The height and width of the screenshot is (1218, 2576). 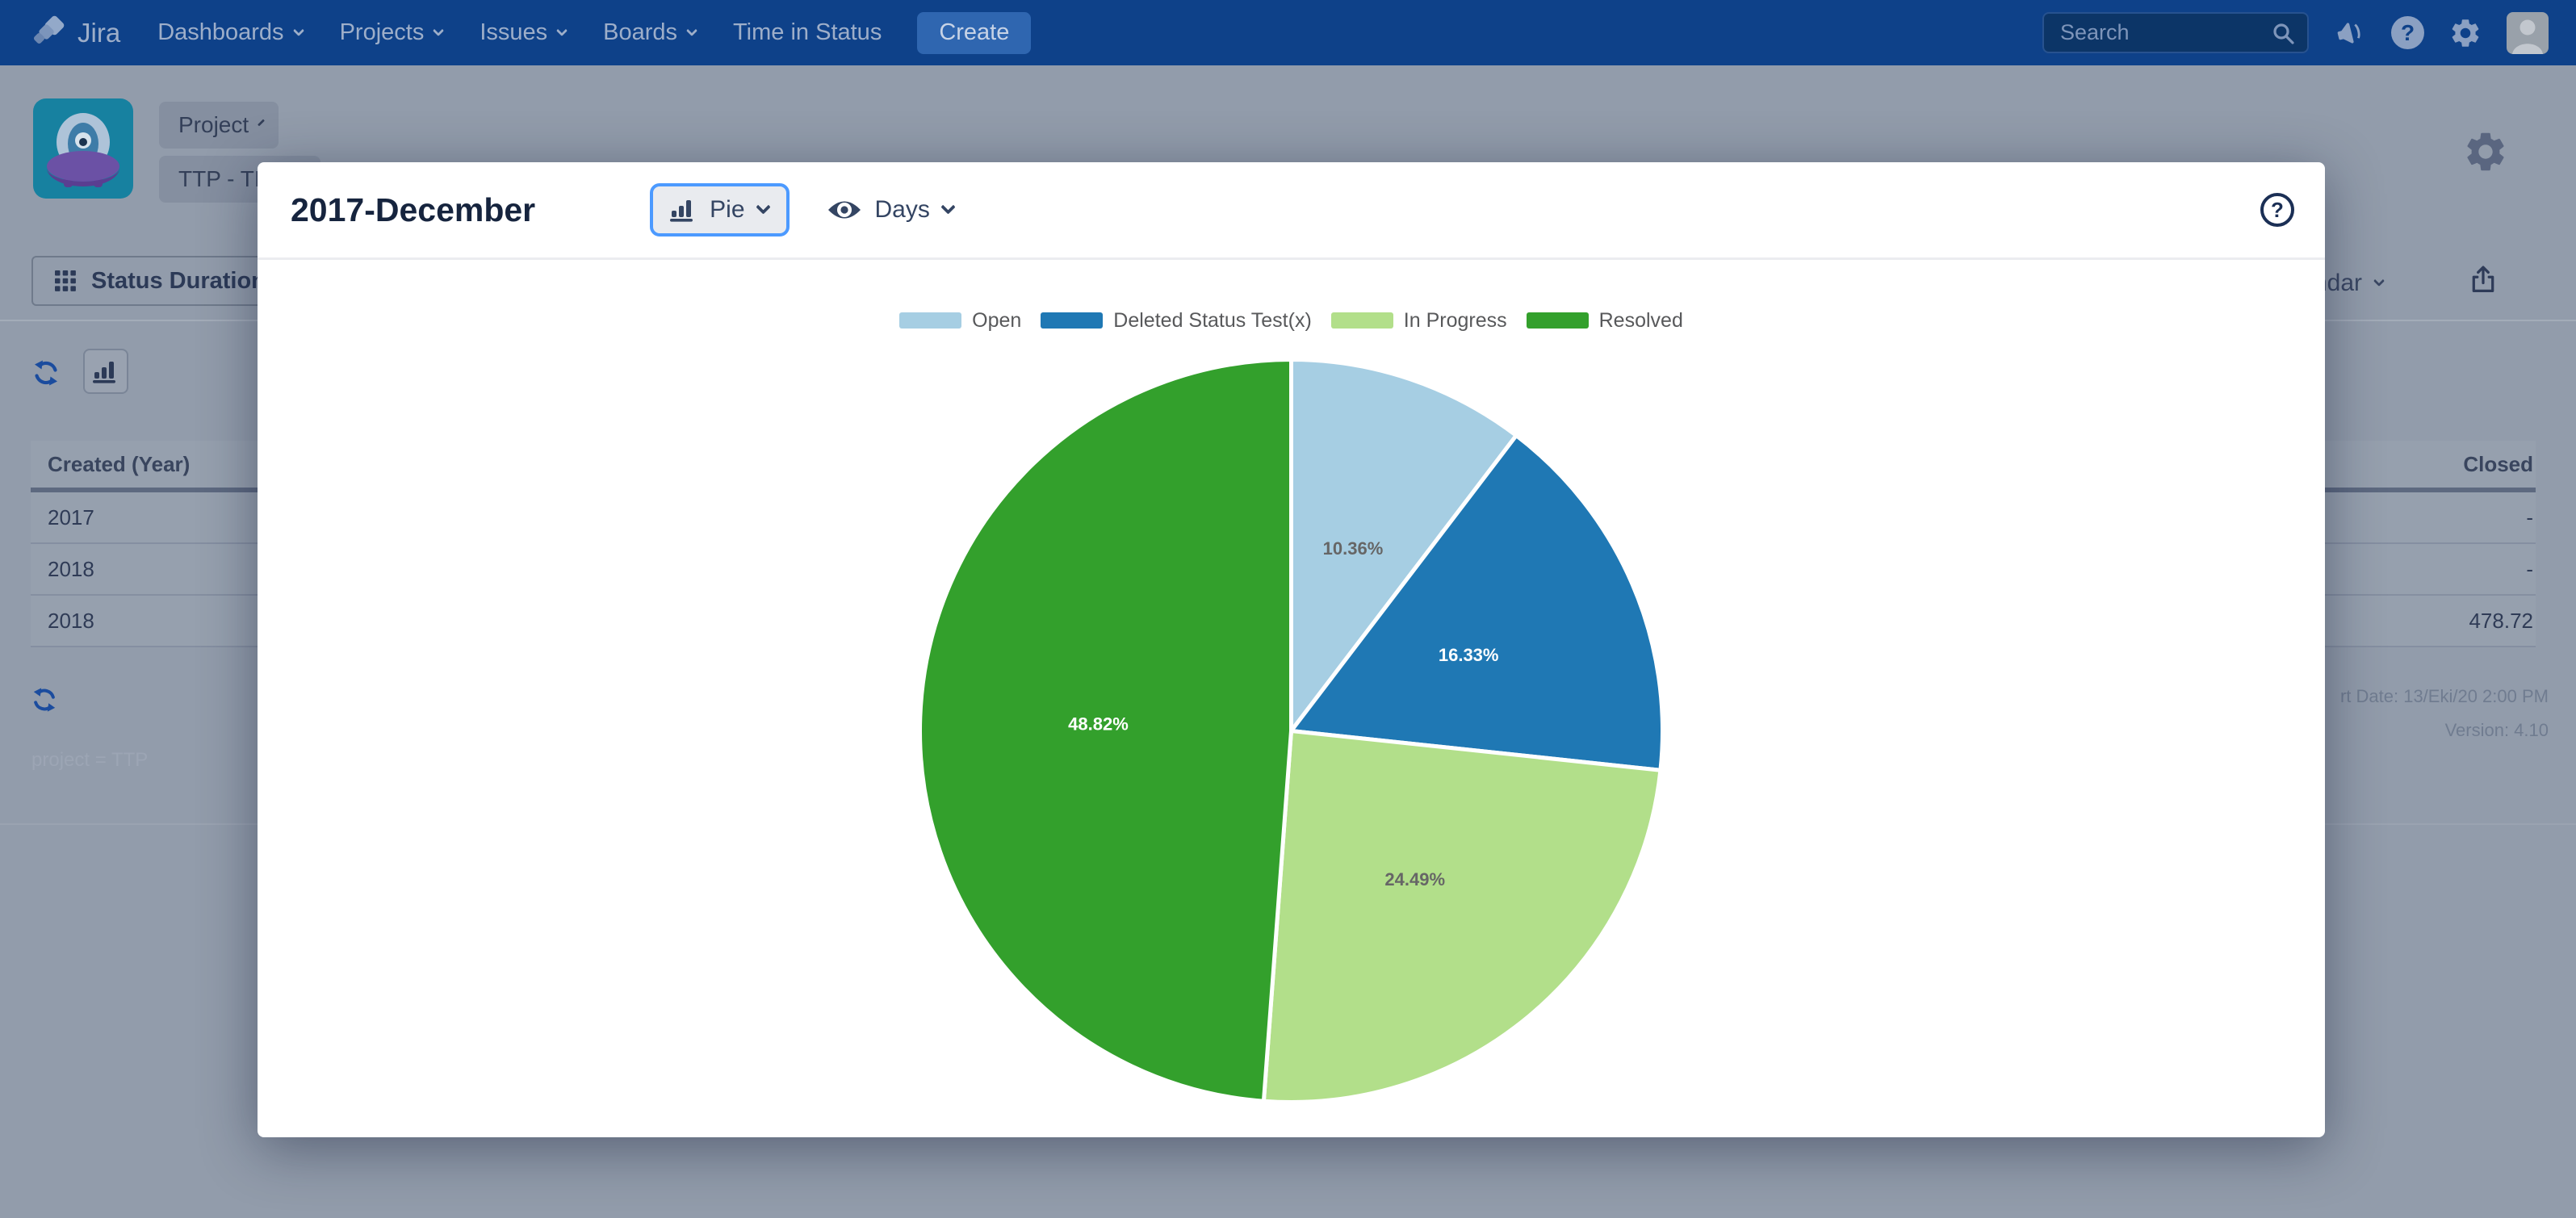 What do you see at coordinates (2277, 210) in the screenshot?
I see `modal-help-icon: ?` at bounding box center [2277, 210].